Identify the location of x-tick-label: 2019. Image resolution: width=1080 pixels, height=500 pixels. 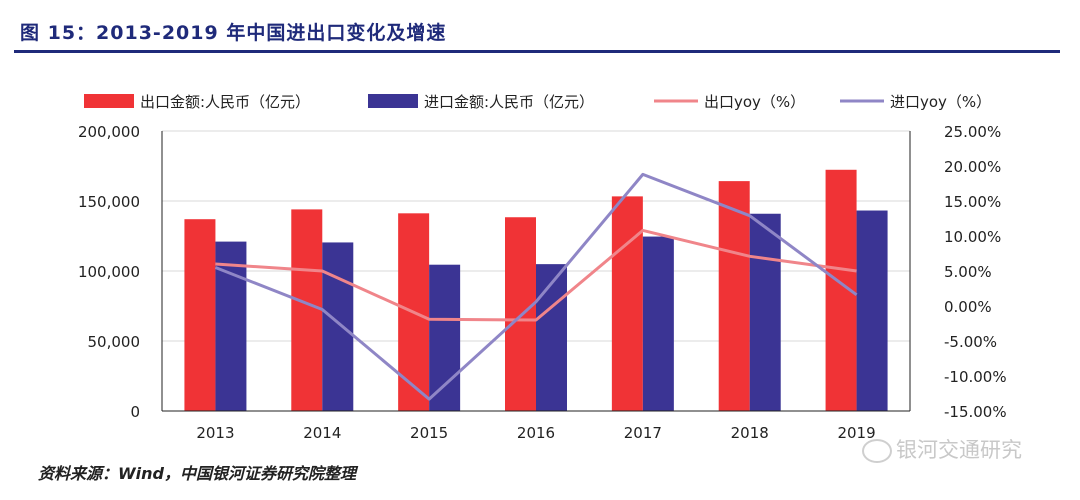
(856, 433).